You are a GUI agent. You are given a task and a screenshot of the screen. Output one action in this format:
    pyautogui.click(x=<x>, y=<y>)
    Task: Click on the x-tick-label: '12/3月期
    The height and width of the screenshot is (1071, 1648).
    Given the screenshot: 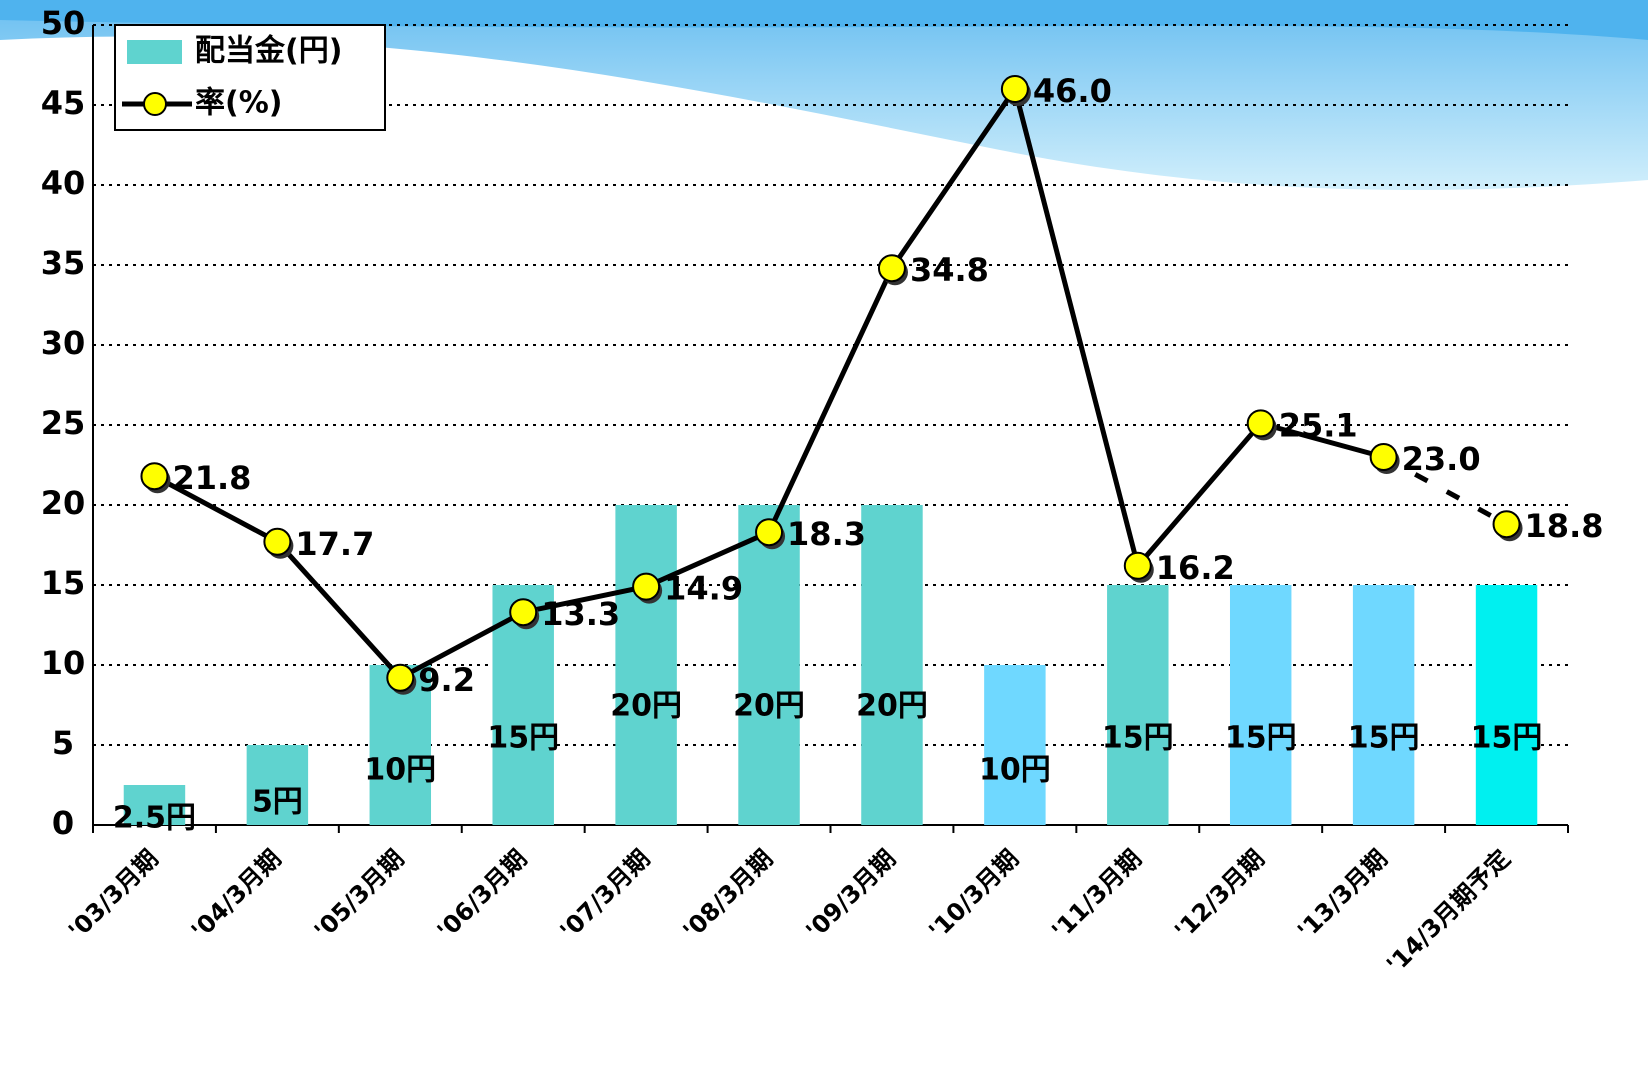 What is the action you would take?
    pyautogui.click(x=1219, y=894)
    